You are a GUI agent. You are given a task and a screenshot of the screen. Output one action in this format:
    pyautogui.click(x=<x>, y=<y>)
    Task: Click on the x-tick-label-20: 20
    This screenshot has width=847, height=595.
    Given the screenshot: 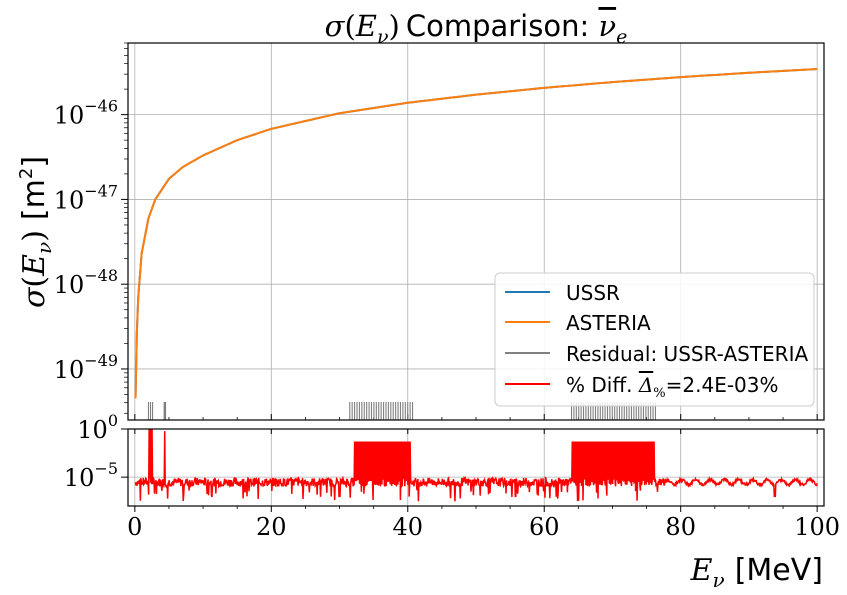 What is the action you would take?
    pyautogui.click(x=271, y=527)
    